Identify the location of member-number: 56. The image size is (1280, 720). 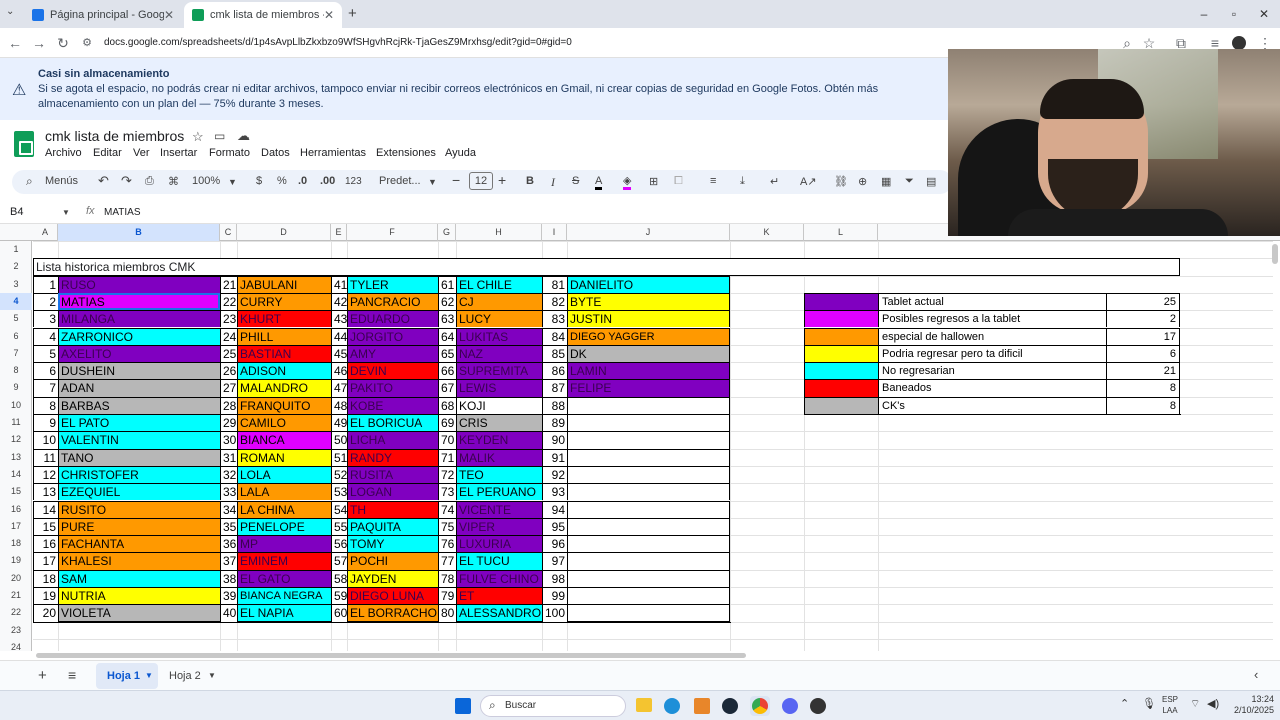
(339, 544).